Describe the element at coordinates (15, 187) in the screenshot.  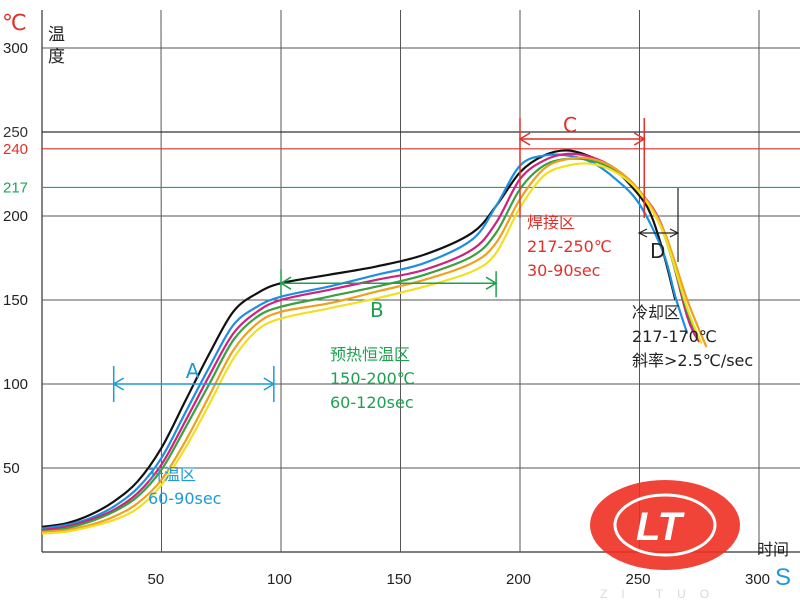
I see `ref-label-217: 217` at that location.